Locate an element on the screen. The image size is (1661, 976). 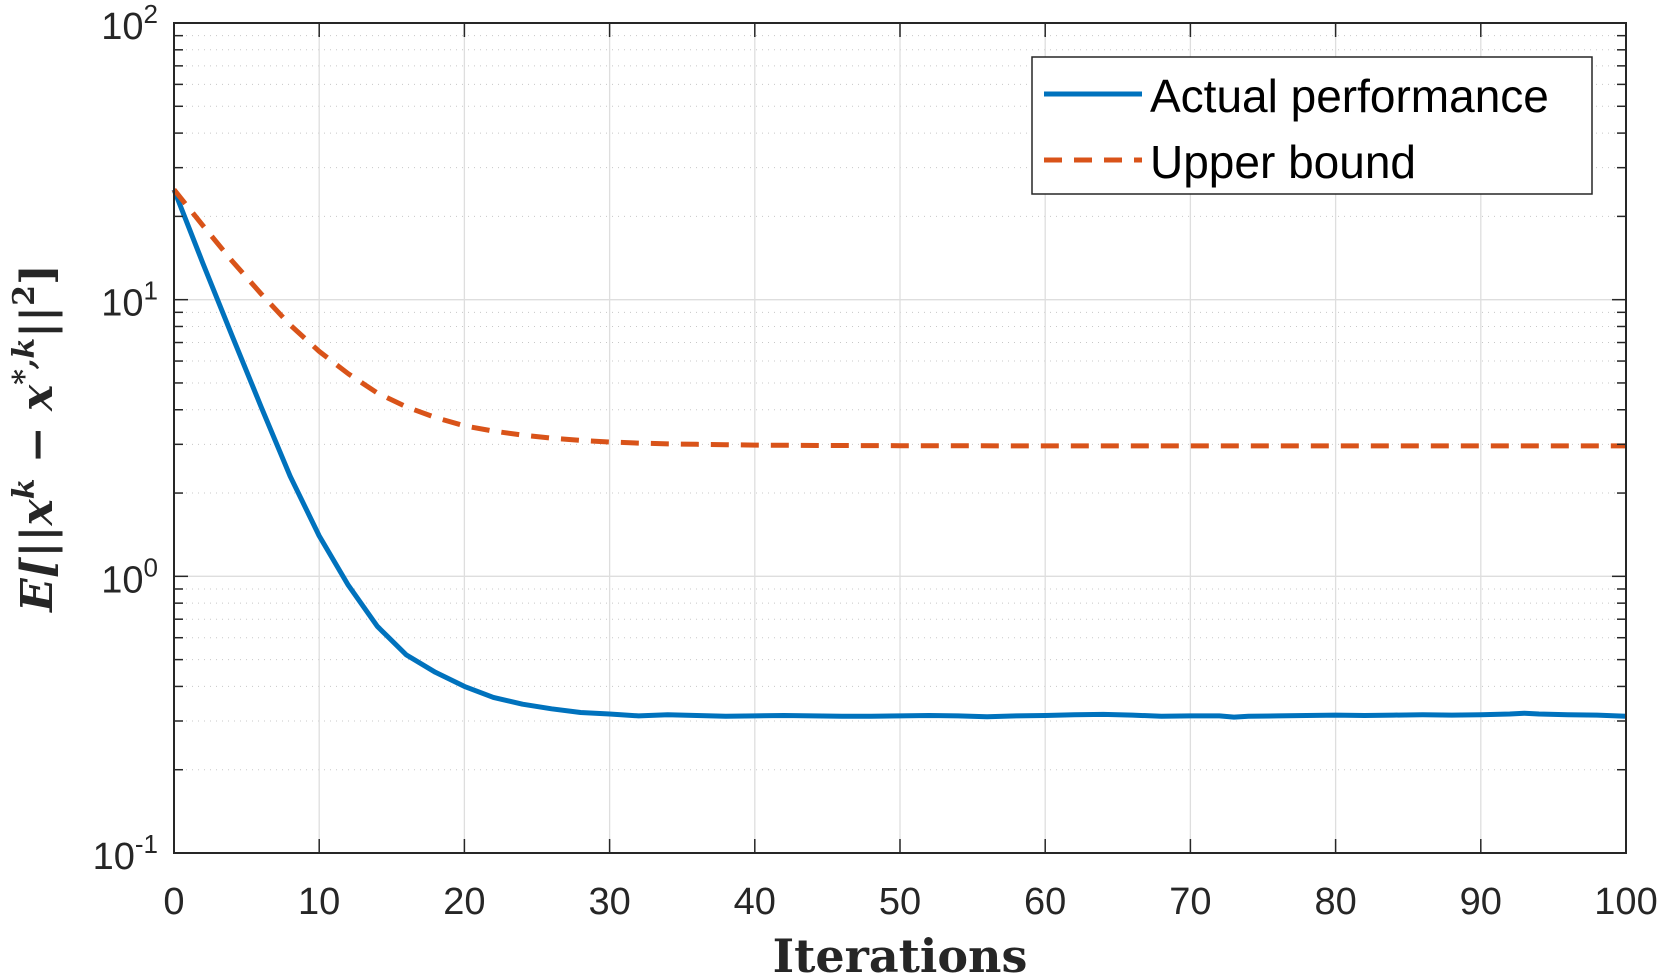
y-axis-title-part: − is located at coordinates (37, 445).